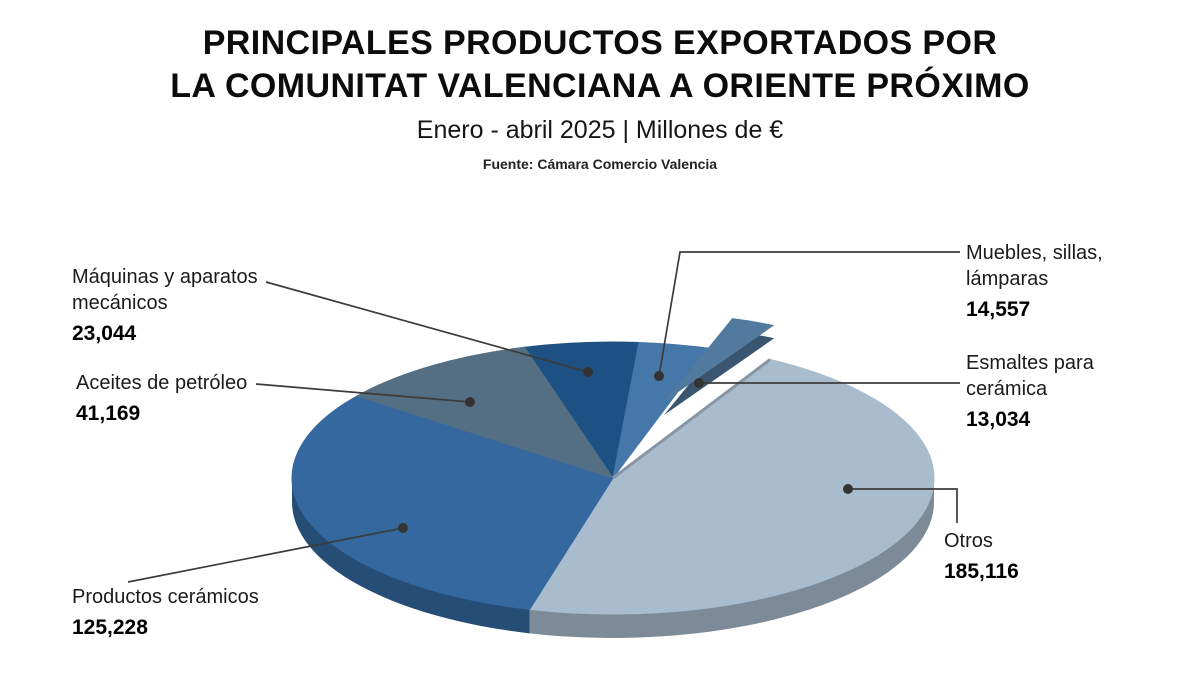 The width and height of the screenshot is (1200, 675). I want to click on callout-maquinas: Máquinas y aparatos mecánicos 23,044, so click(165, 305).